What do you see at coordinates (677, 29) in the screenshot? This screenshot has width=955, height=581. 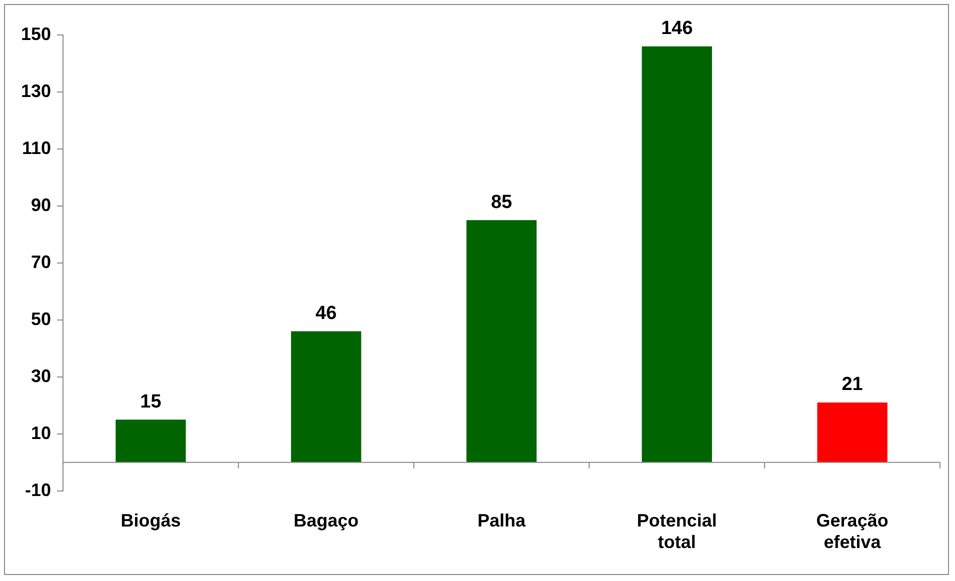 I see `data-label: 146` at bounding box center [677, 29].